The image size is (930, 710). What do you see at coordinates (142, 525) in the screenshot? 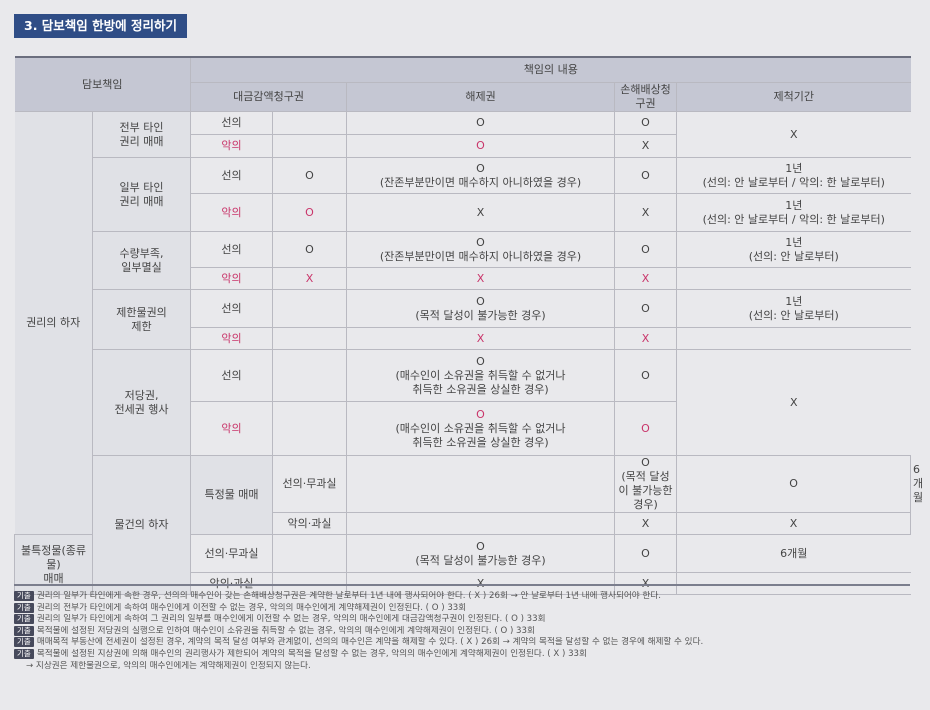
I see `category-goods: 물건의 하자` at bounding box center [142, 525].